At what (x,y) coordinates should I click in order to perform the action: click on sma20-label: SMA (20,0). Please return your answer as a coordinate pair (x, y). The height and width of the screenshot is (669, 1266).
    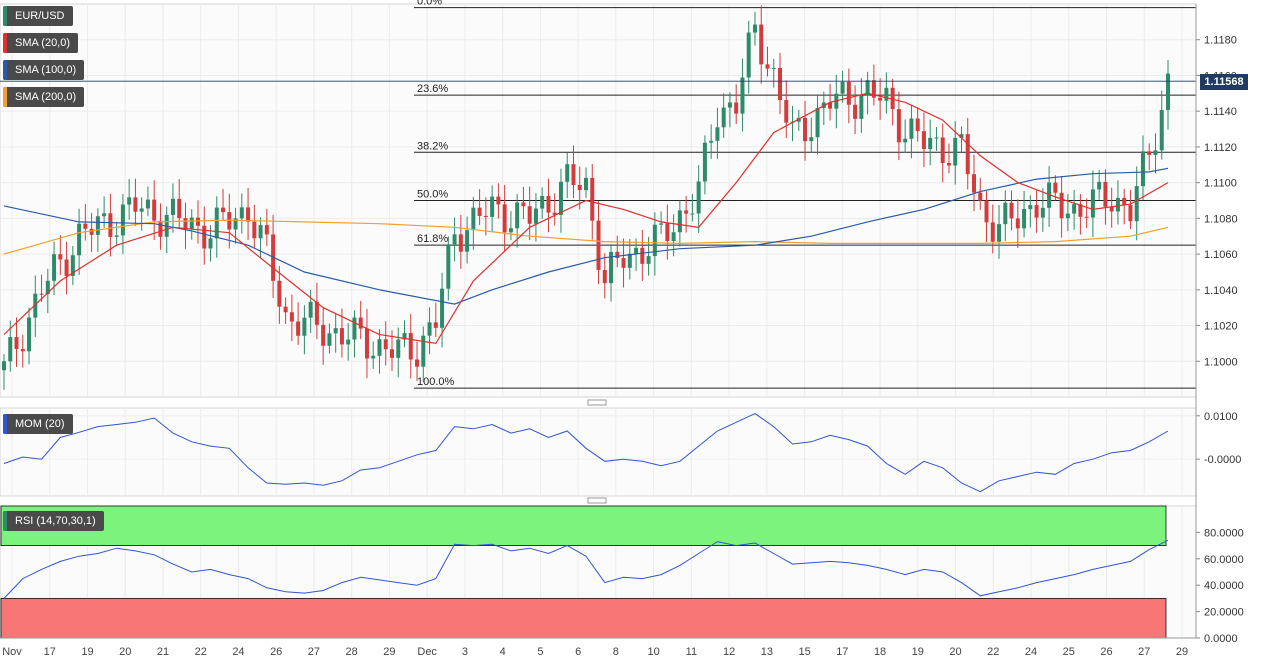
    Looking at the image, I should click on (43, 43).